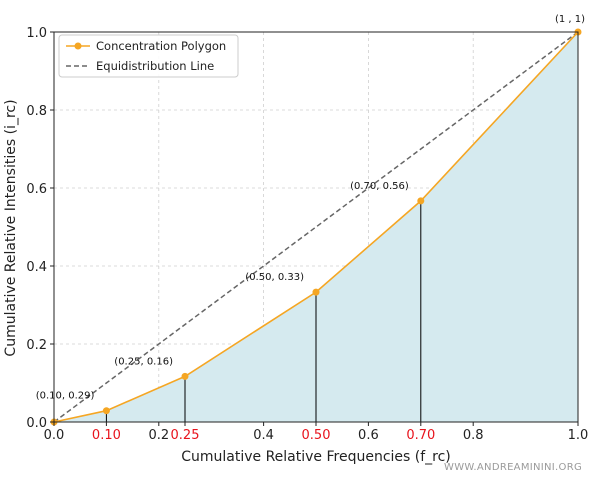 The height and width of the screenshot is (483, 600). Describe the element at coordinates (36, 33) in the screenshot. I see `y-tick-label-5: 1.0` at that location.